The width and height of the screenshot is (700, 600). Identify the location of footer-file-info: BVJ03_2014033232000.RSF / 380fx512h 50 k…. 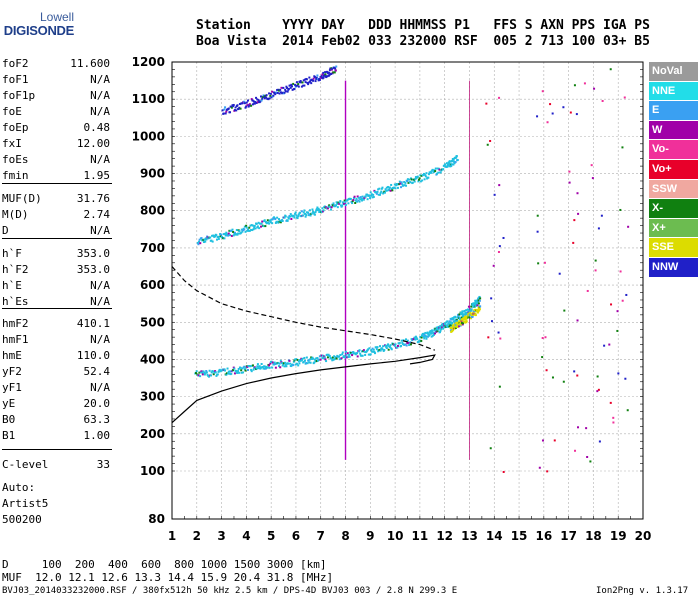
(230, 591).